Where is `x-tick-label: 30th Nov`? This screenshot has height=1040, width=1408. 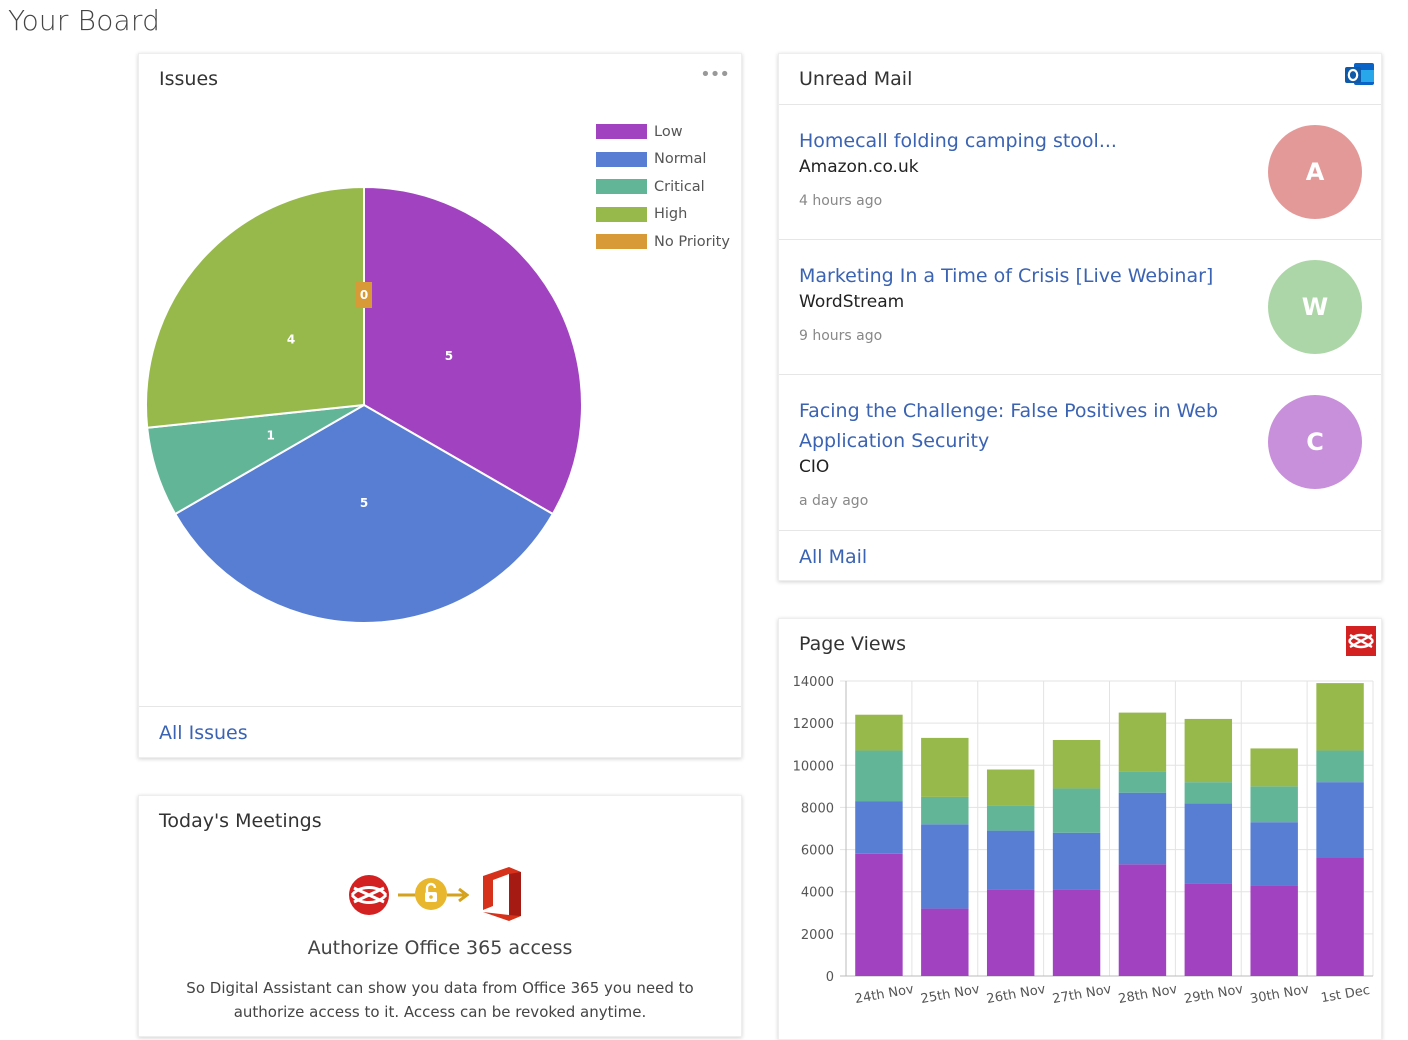 x-tick-label: 30th Nov is located at coordinates (1279, 994).